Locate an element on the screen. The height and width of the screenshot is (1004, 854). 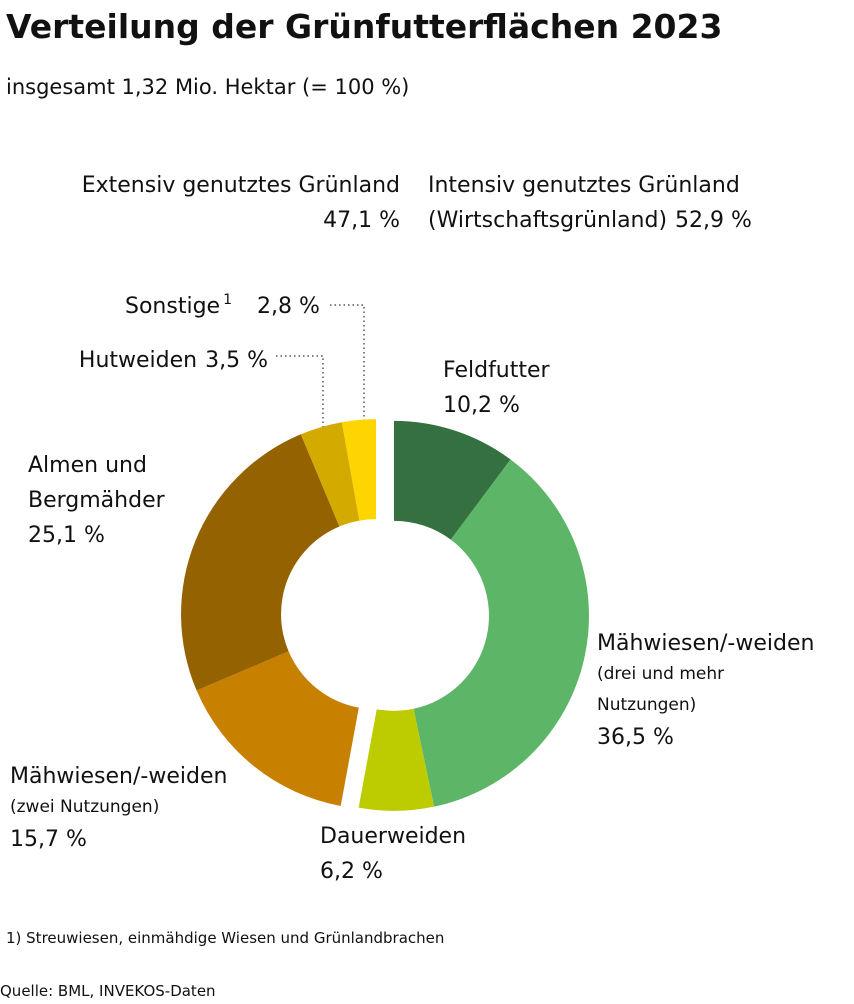
segment-name: Sonstige is located at coordinates (172, 306).